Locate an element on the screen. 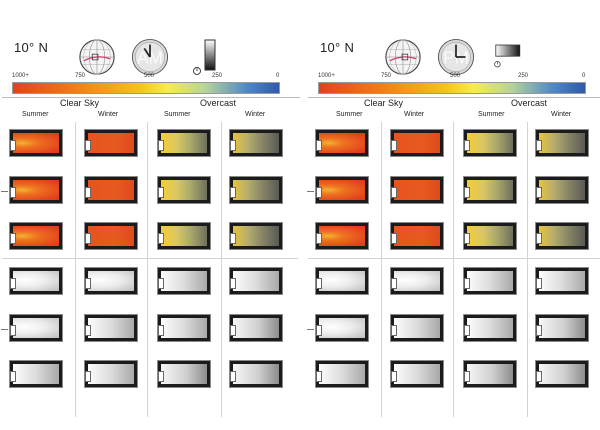  latitude-label: 10° N is located at coordinates (31, 47).